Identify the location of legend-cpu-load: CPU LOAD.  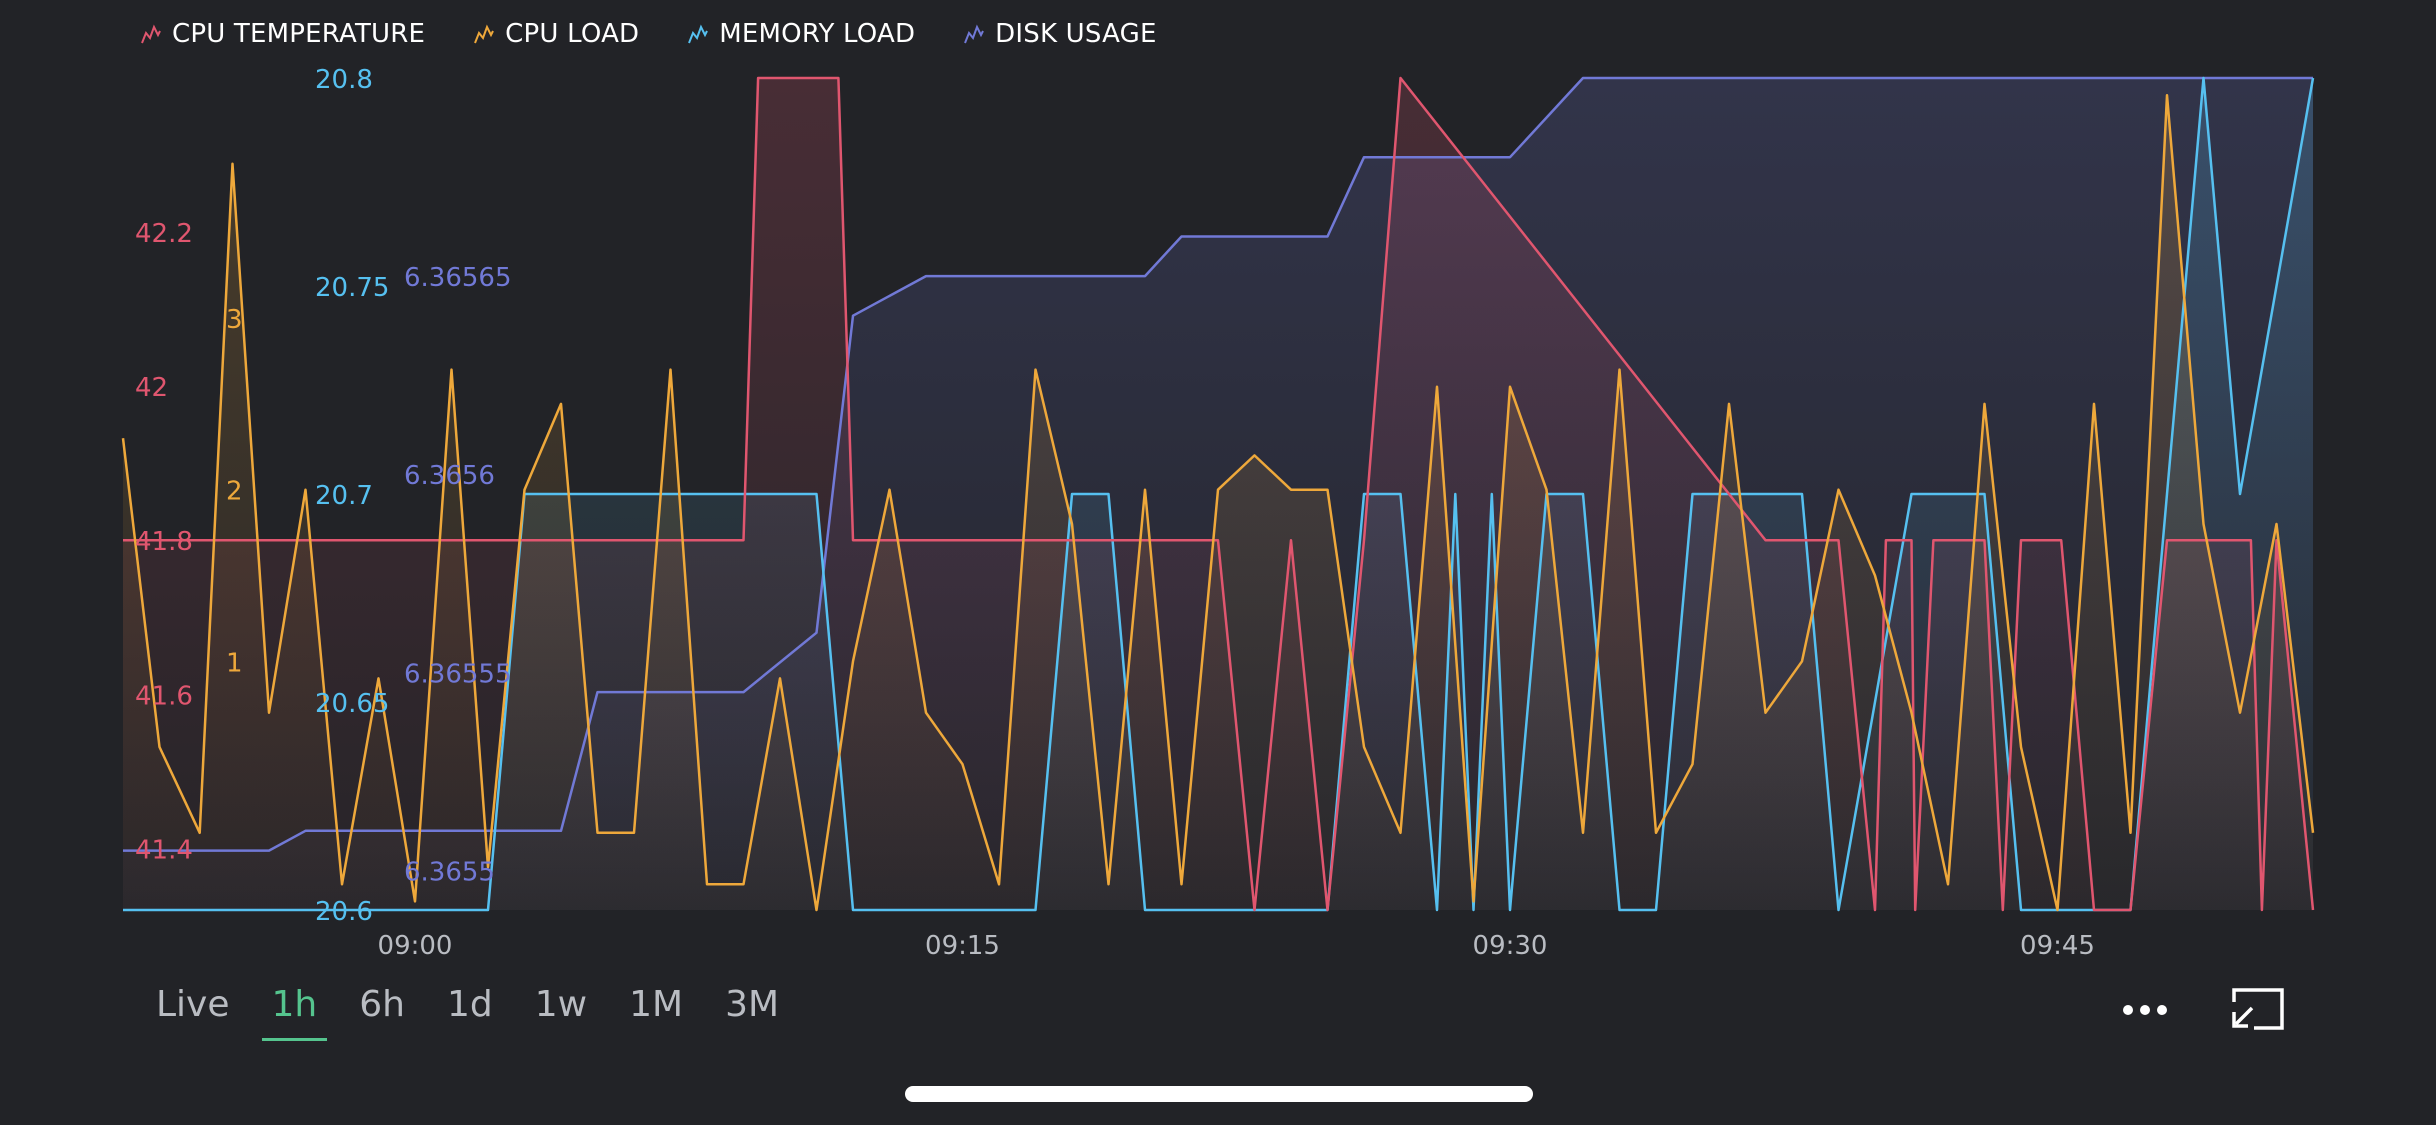
(556, 34).